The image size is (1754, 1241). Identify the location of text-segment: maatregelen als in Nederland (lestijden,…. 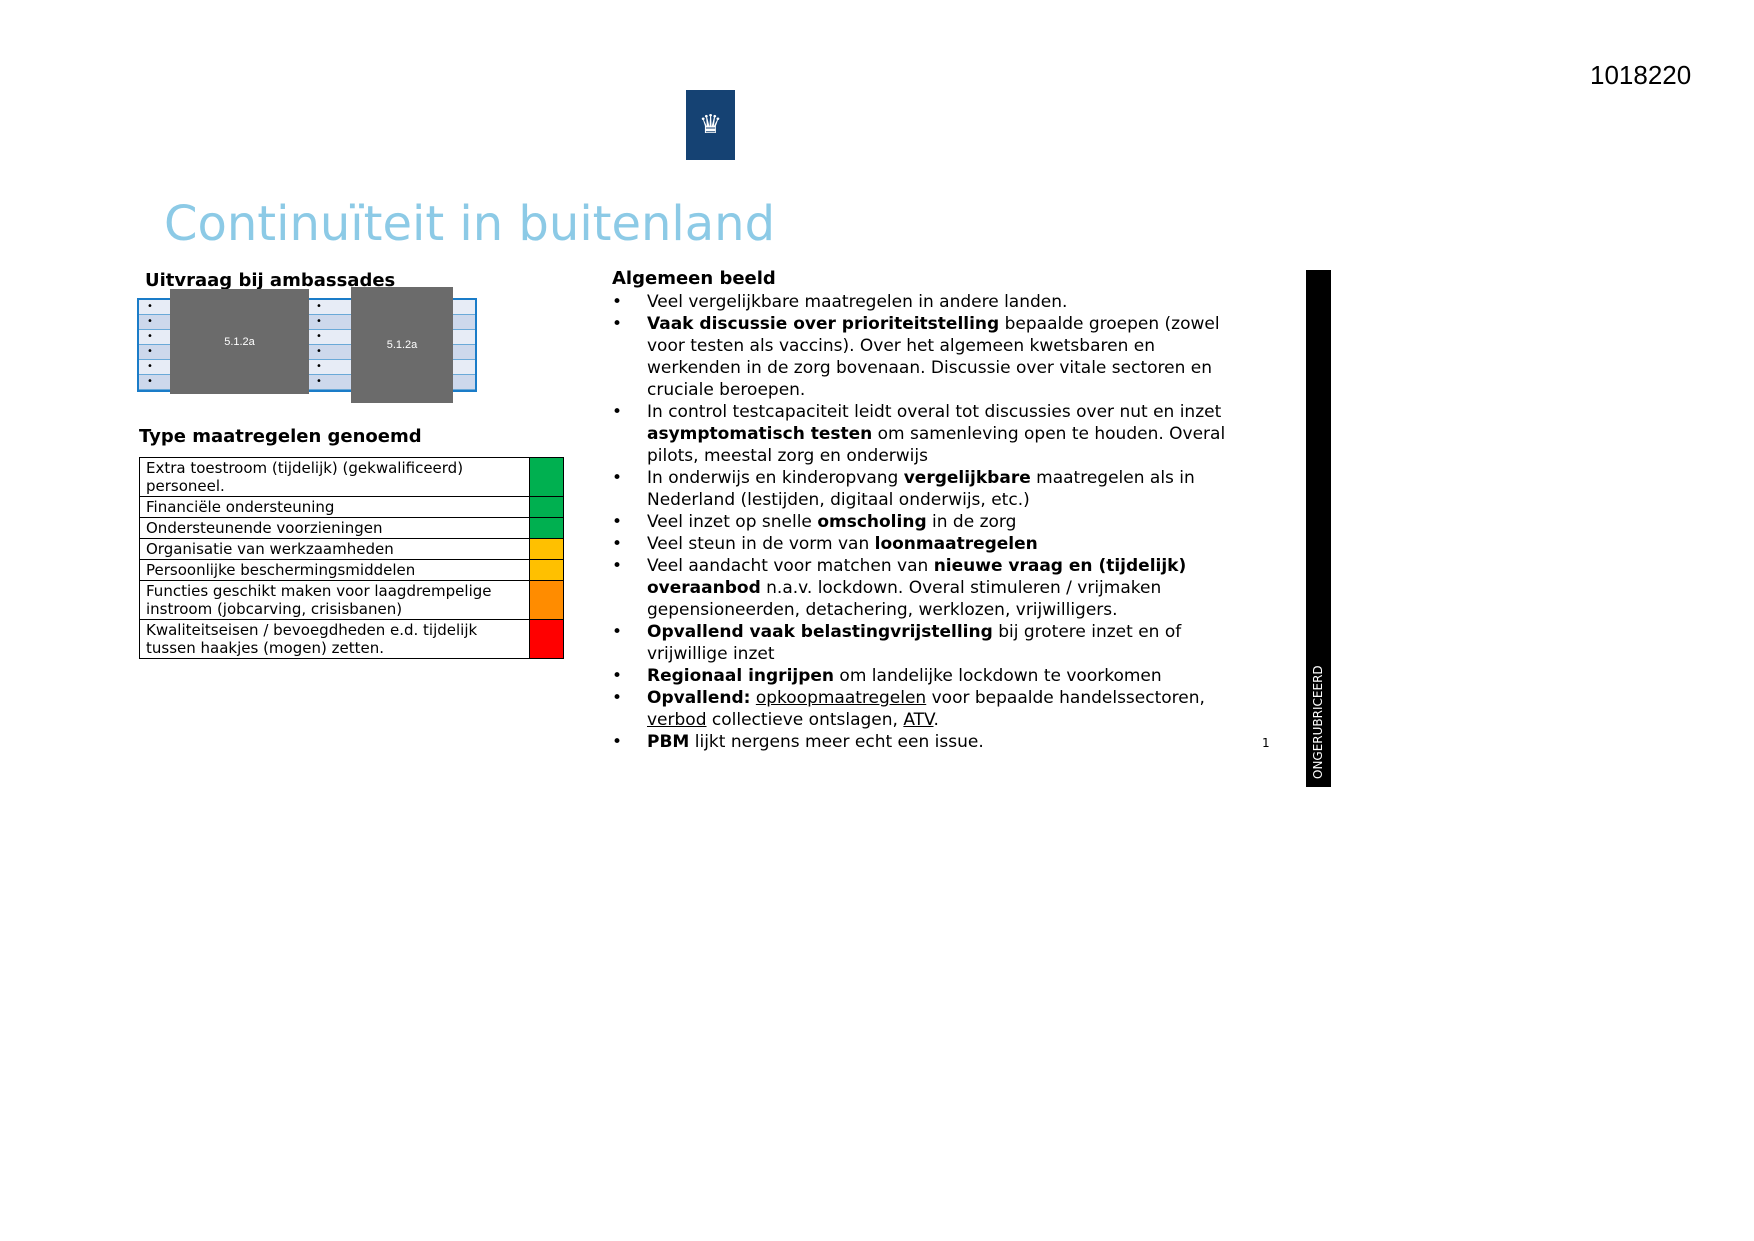
(921, 489).